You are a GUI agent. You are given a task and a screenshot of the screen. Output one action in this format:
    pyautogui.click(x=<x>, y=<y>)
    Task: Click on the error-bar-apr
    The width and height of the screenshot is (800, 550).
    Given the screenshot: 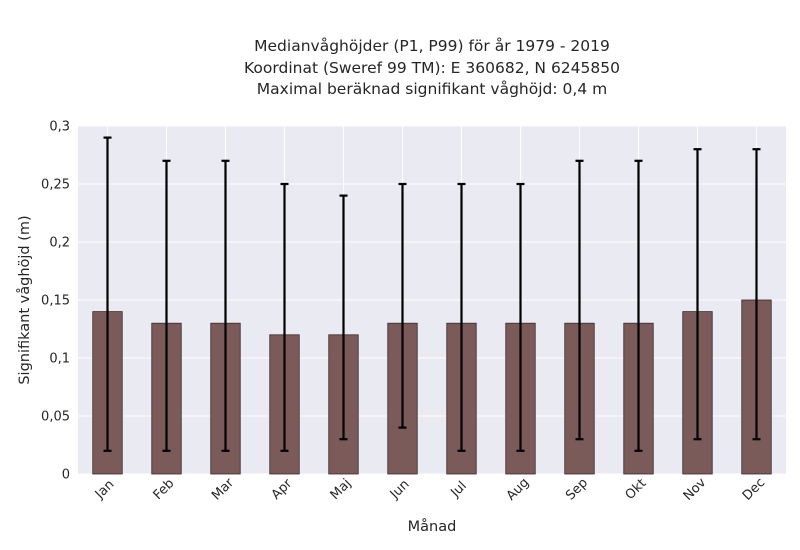 What is the action you would take?
    pyautogui.click(x=284, y=317)
    